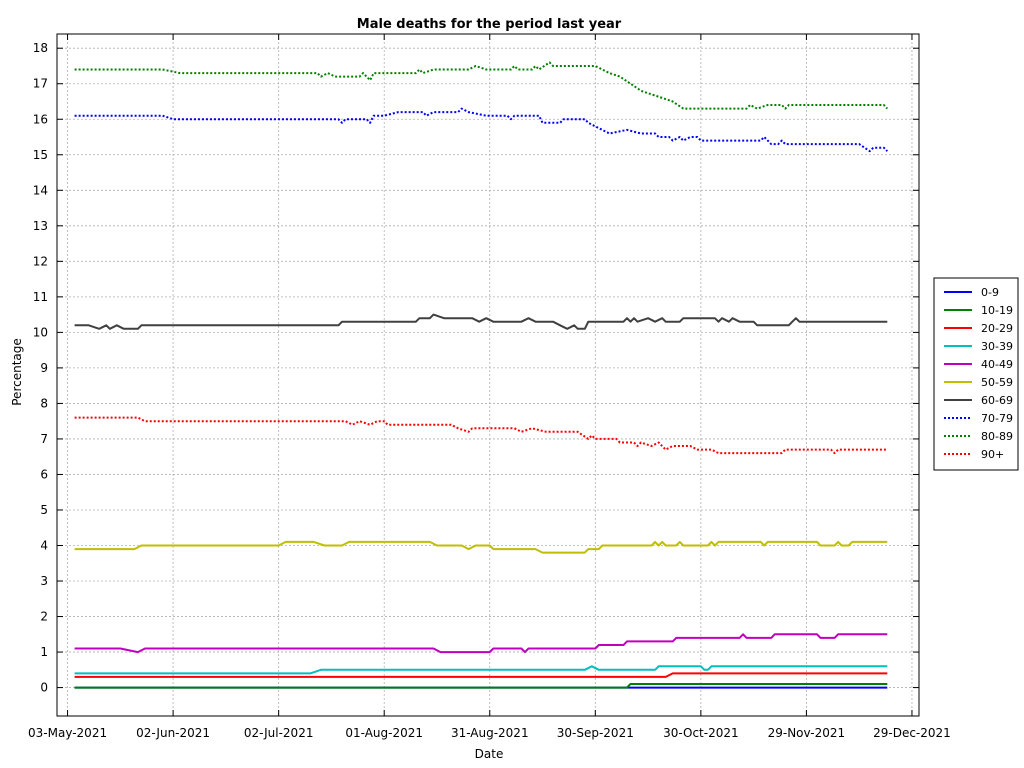  I want to click on x-tick-label: 02-Jun-2021, so click(173, 733).